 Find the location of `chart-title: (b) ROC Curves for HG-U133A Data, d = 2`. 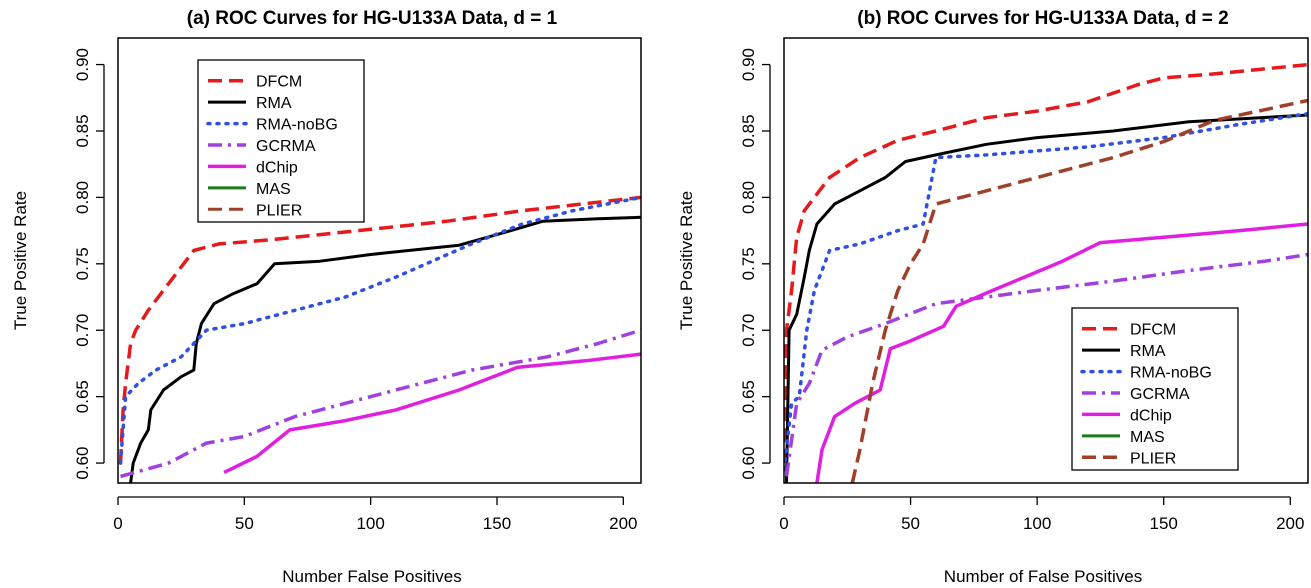

chart-title: (b) ROC Curves for HG-U133A Data, d = 2 is located at coordinates (1042, 18).